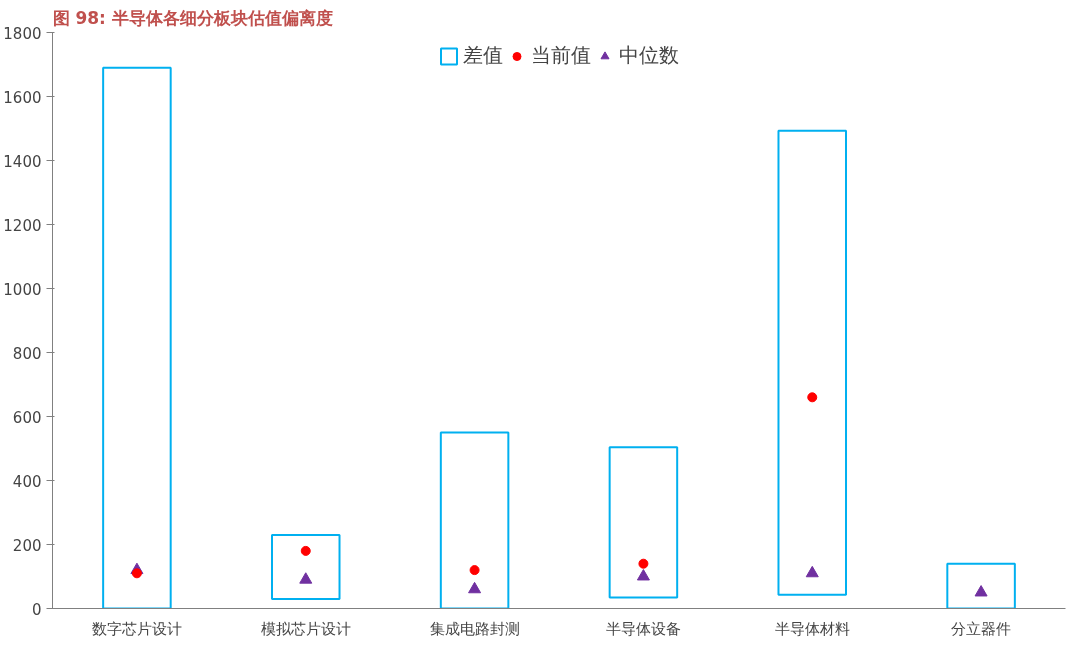 This screenshot has height=650, width=1080. What do you see at coordinates (305, 628) in the screenshot?
I see `x-tick-label: 模拟芯片设计` at bounding box center [305, 628].